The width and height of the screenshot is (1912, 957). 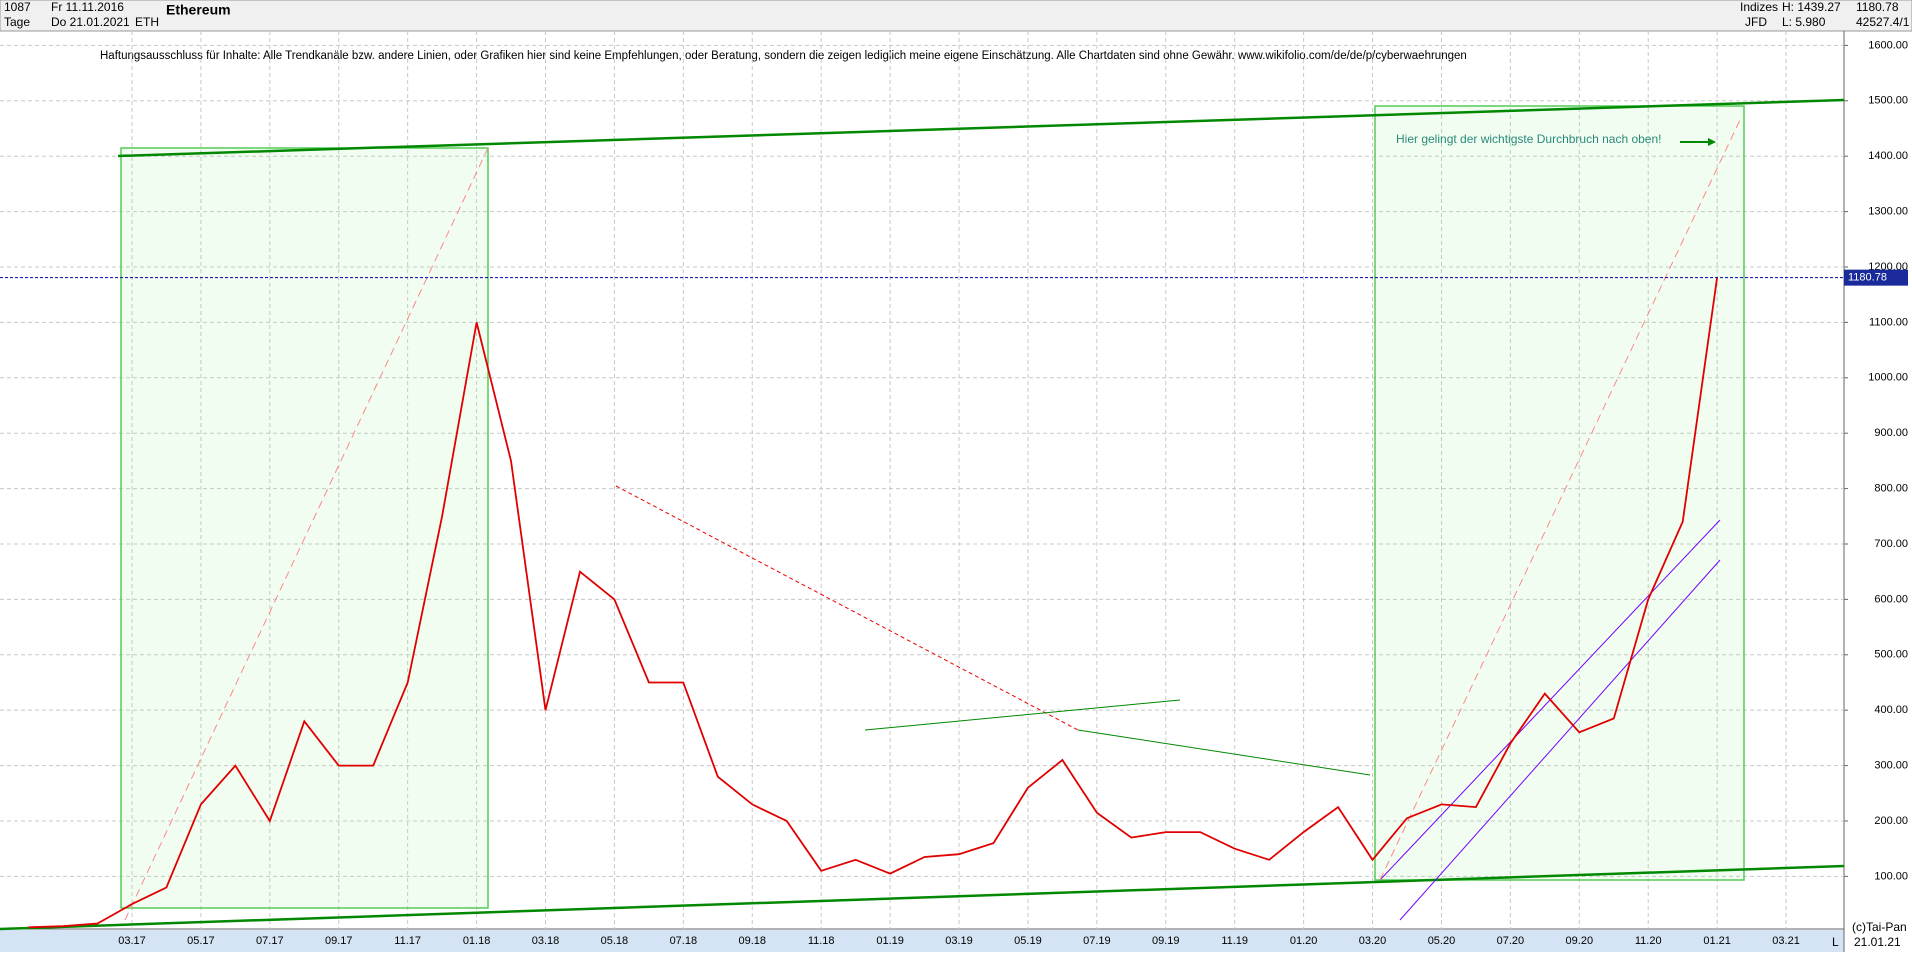 What do you see at coordinates (821, 941) in the screenshot?
I see `x-tick-label: 11.18` at bounding box center [821, 941].